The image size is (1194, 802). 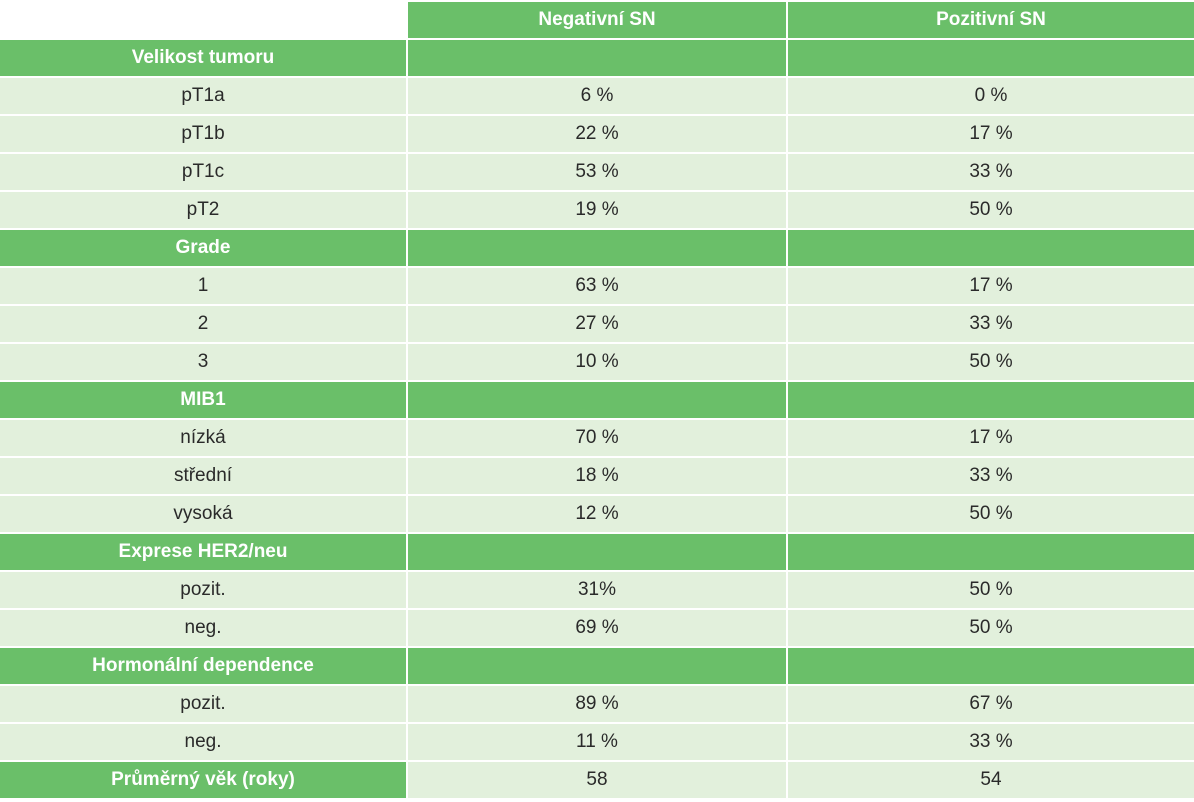 I want to click on table-row: pozit. 89 % 67 %, so click(x=597, y=704).